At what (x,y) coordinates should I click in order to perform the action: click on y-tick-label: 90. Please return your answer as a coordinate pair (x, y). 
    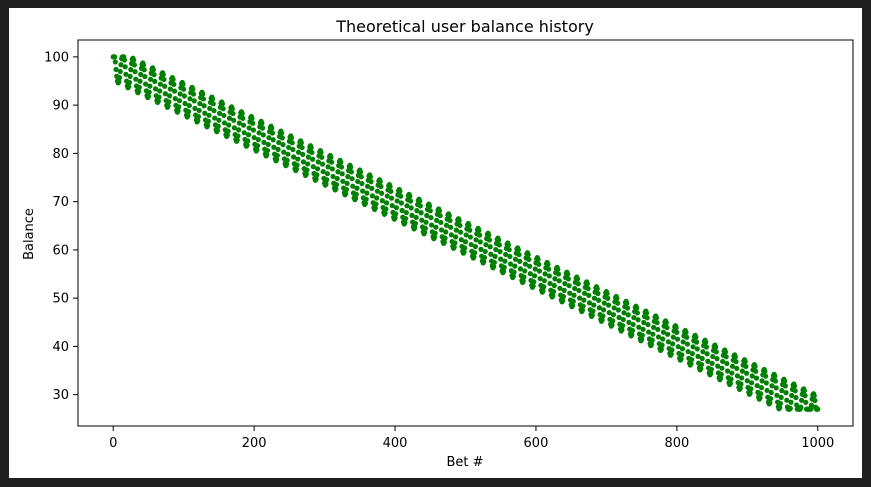
    Looking at the image, I should click on (60, 106).